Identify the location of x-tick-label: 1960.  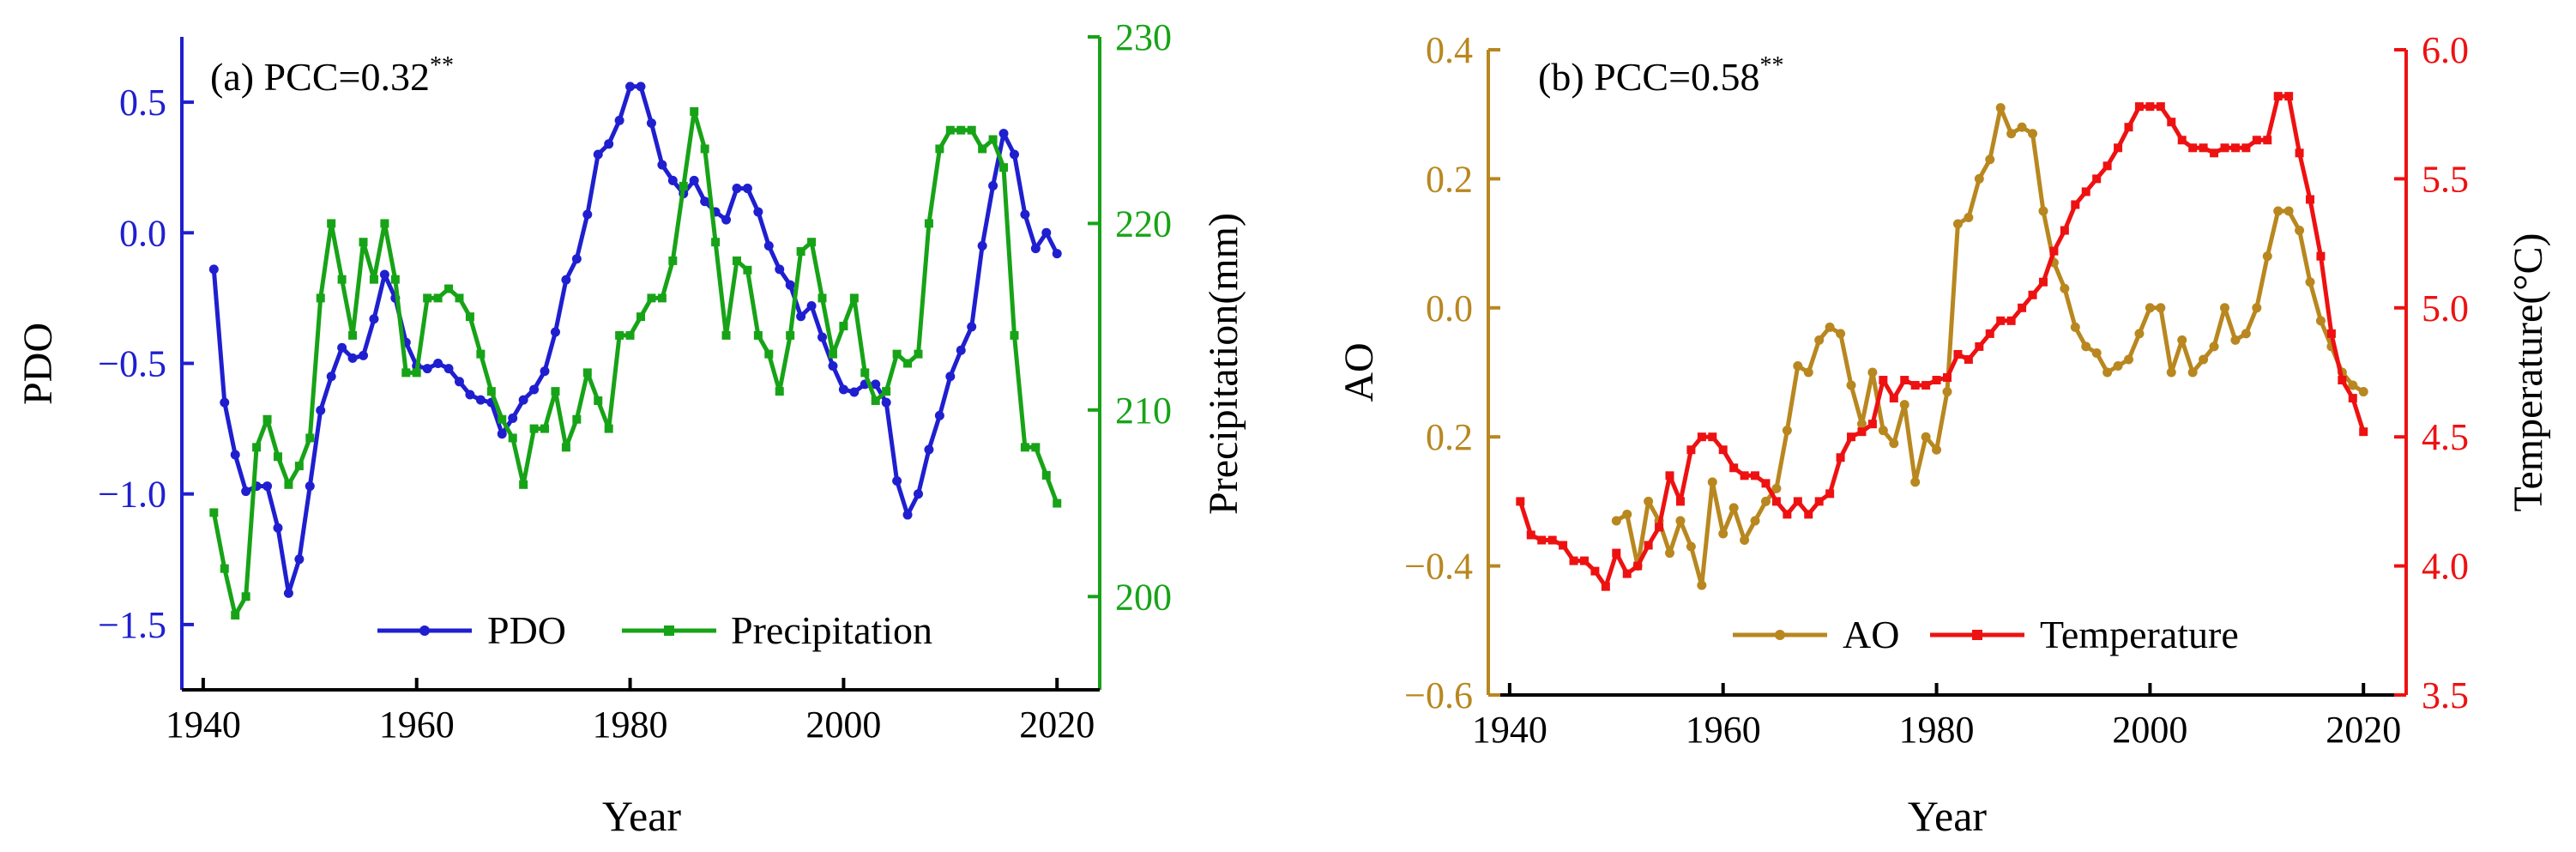
(417, 725).